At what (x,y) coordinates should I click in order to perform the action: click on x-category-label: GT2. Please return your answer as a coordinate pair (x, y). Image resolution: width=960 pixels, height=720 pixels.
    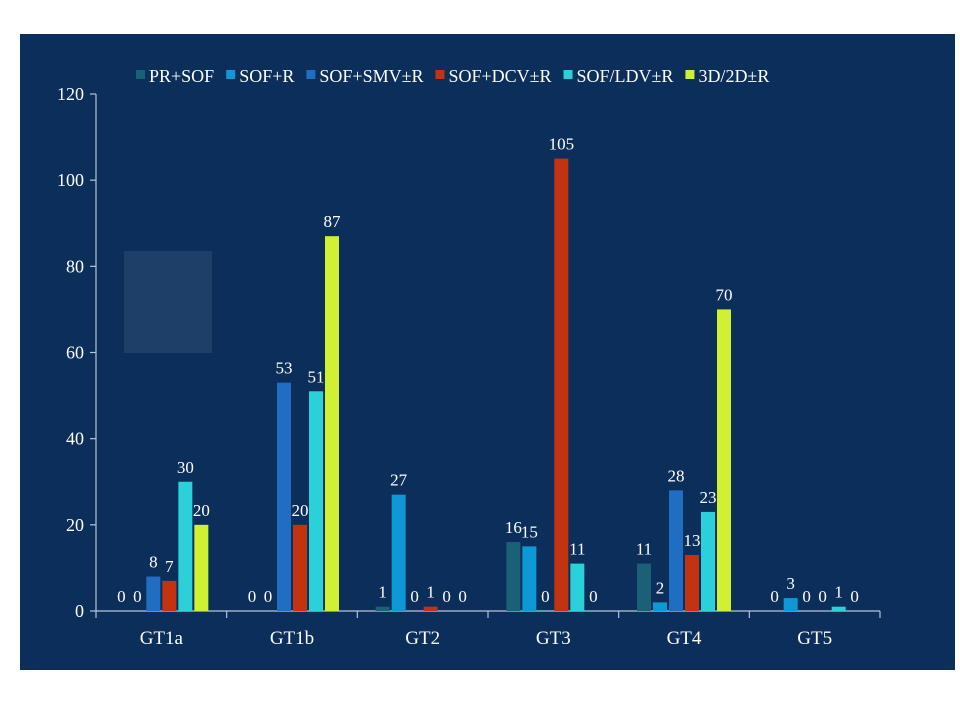
    Looking at the image, I should click on (422, 638).